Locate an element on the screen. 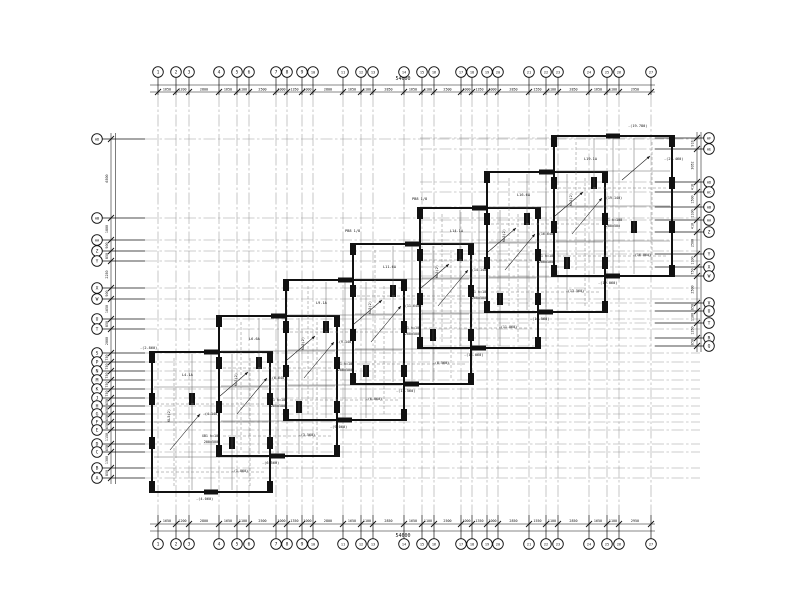 Image resolution: width=801 pixels, height=599 pixels. axis-bubble-label: AD is located at coordinates (709, 183).